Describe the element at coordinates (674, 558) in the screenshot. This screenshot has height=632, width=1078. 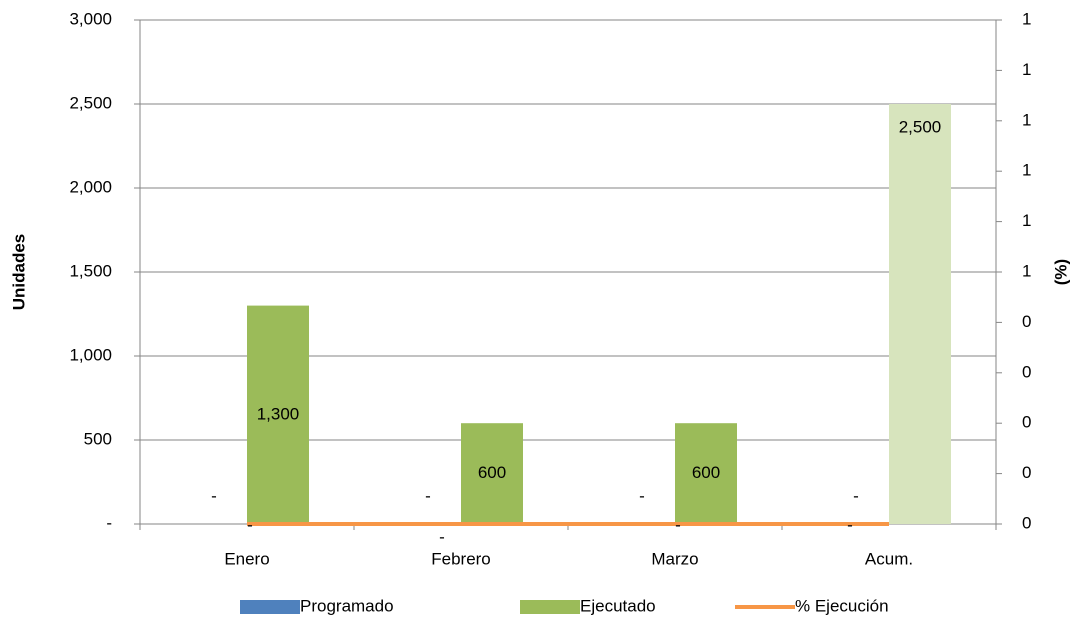
I see `x-tick-label: Marzo` at that location.